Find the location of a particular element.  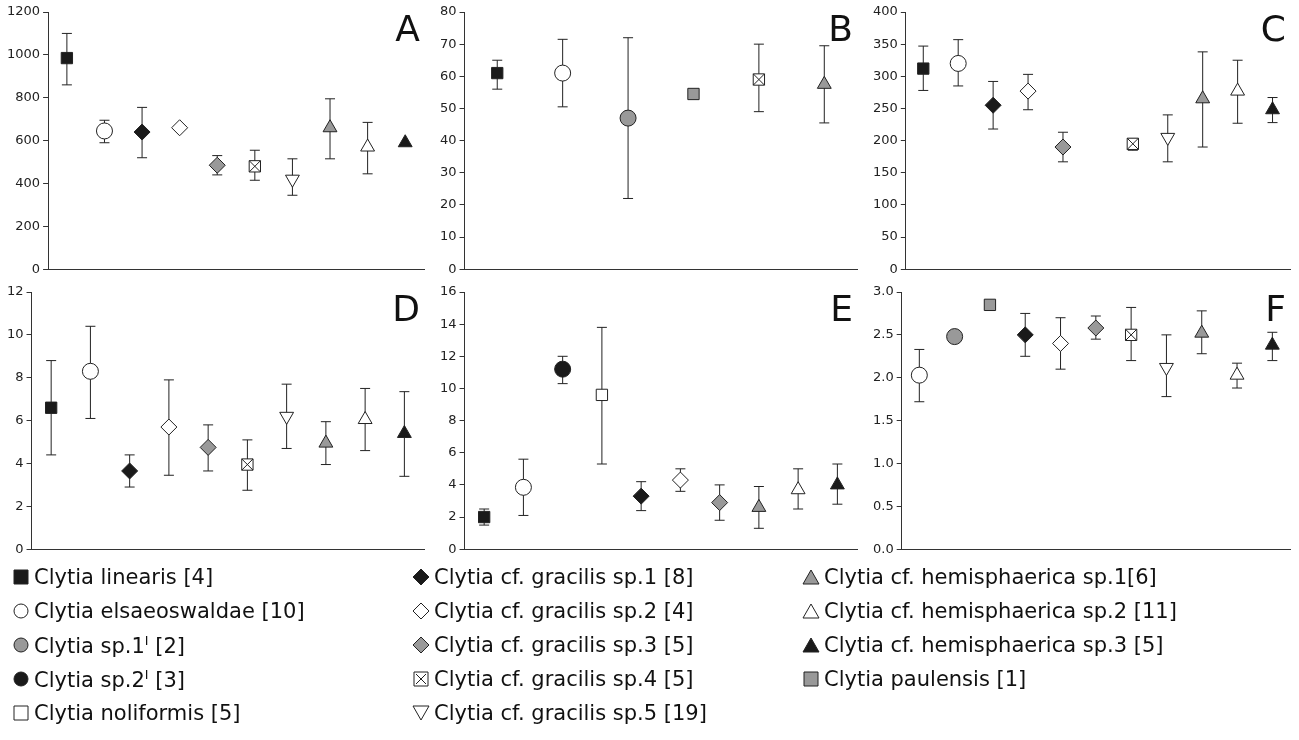

y-tick-label: 2.0 is located at coordinates (883, 377).